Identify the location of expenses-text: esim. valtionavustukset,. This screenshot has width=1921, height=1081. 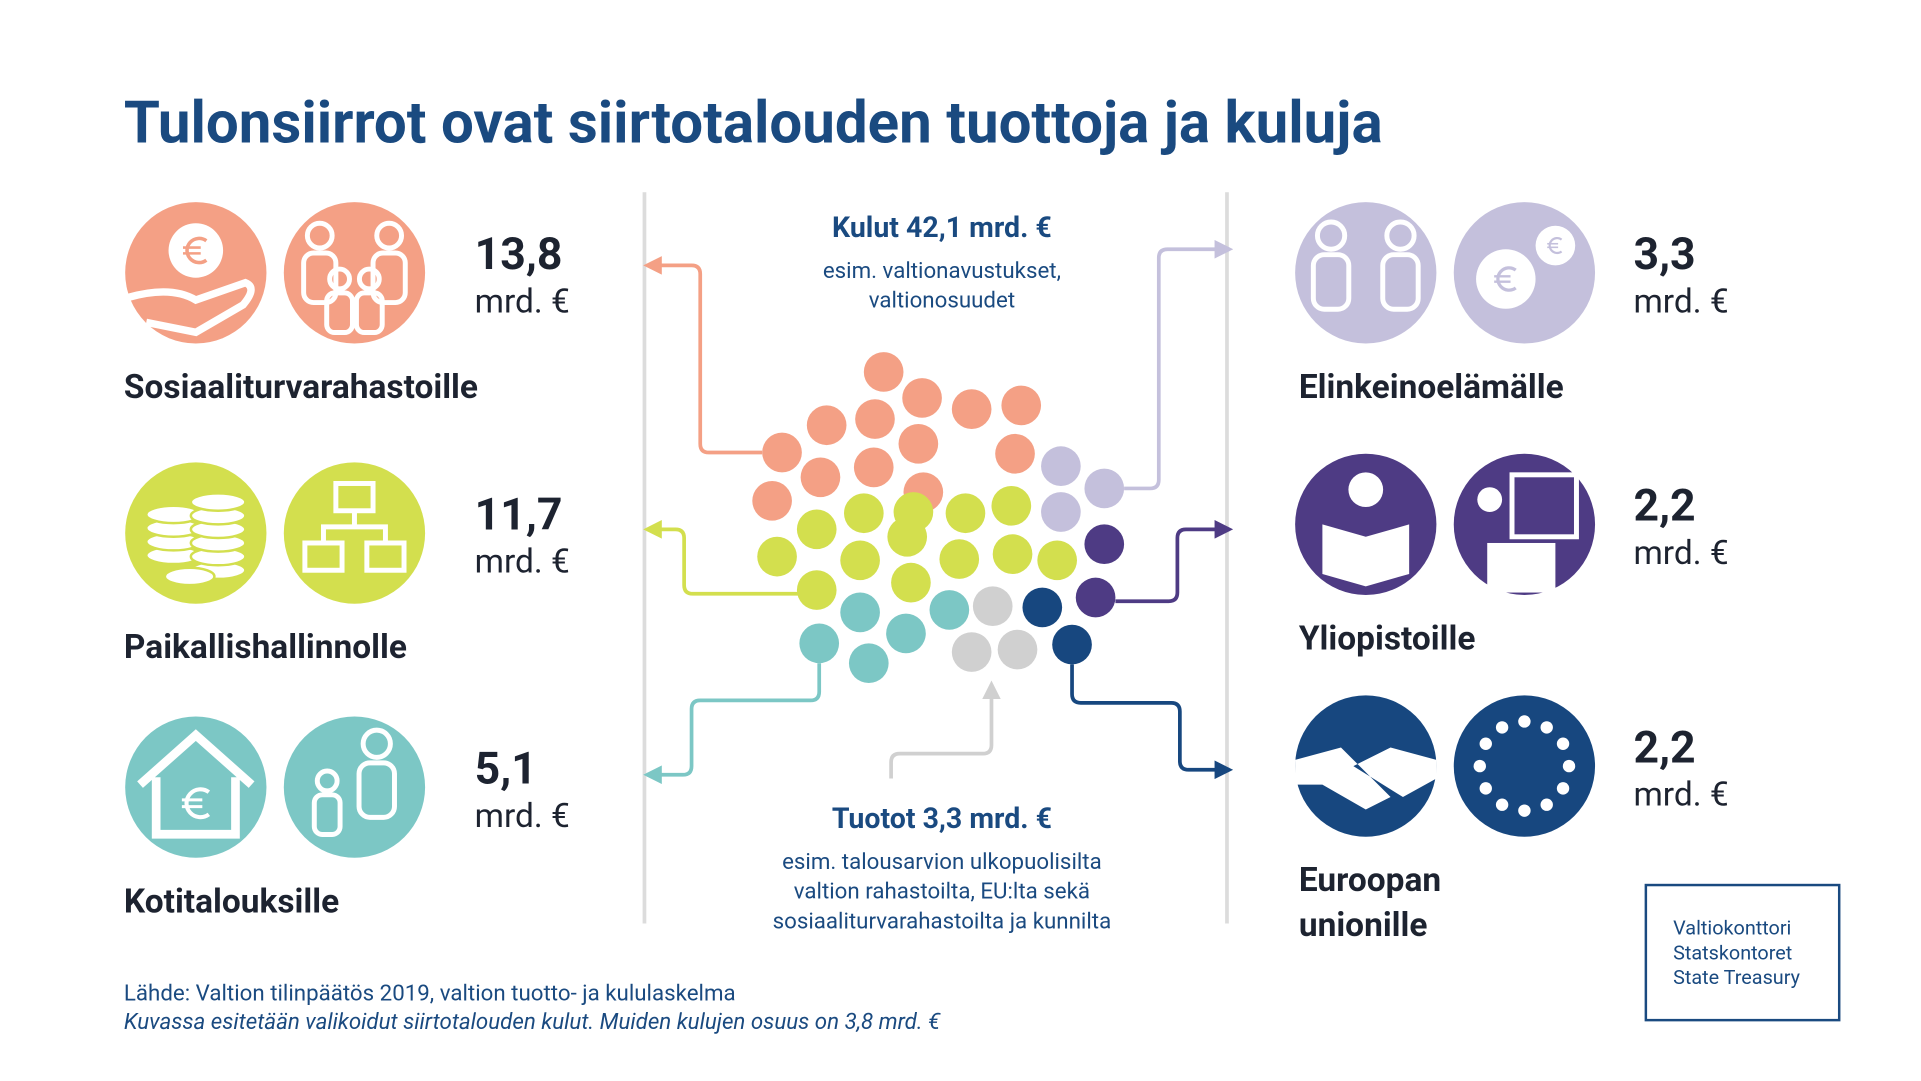
(942, 271).